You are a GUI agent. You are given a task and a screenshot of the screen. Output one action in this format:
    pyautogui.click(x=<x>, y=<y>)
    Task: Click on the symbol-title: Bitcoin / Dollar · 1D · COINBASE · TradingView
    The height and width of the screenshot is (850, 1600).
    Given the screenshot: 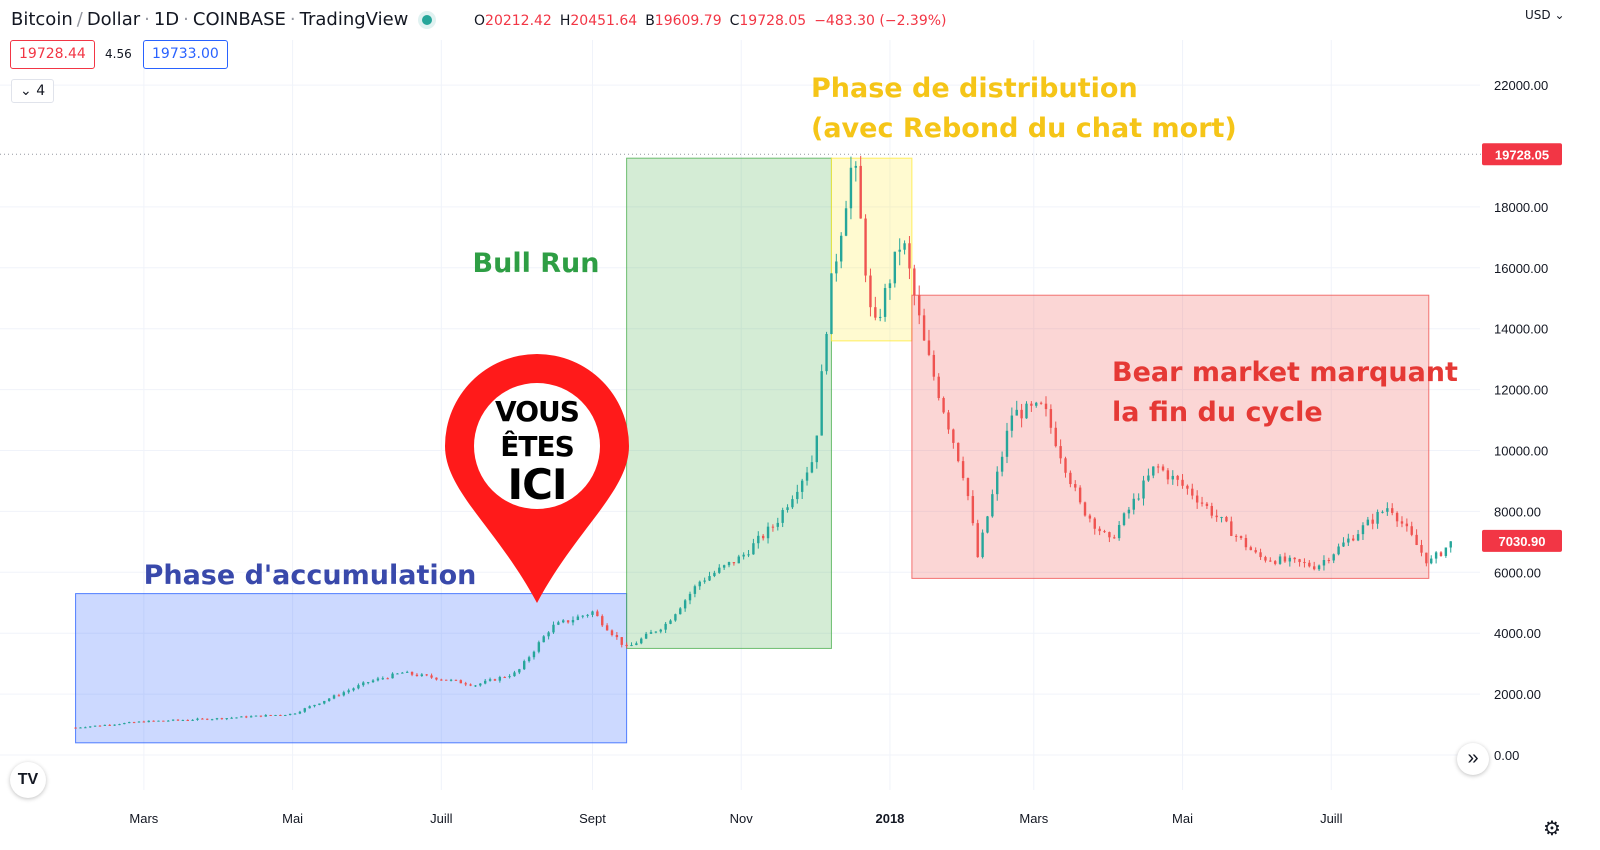 What is the action you would take?
    pyautogui.click(x=230, y=19)
    